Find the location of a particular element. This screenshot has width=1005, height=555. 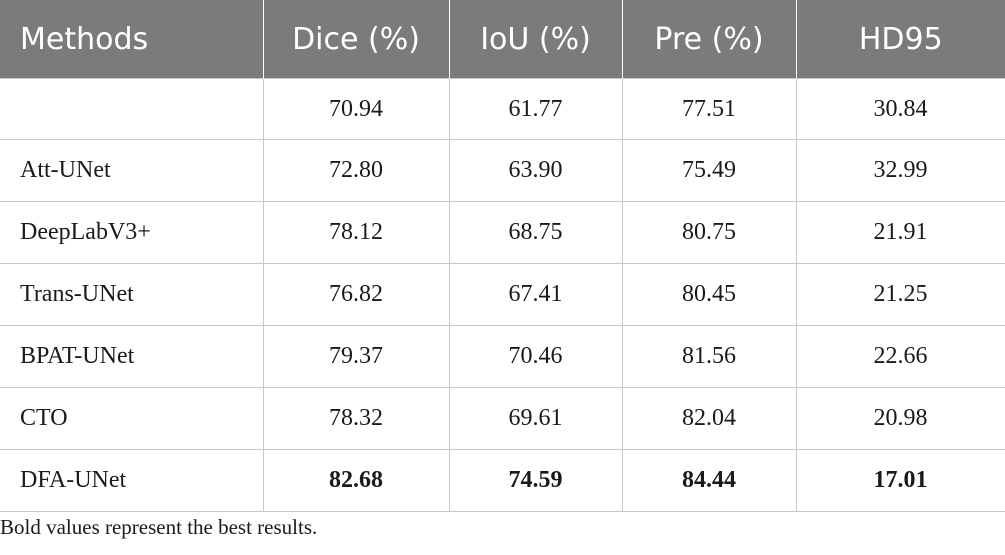

table-row: 70.94 61.77 77.51 30.84 is located at coordinates (502, 109).